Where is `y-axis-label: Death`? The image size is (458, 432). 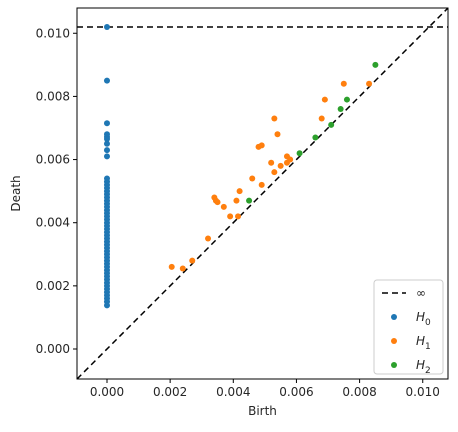
y-axis-label: Death is located at coordinates (16, 193).